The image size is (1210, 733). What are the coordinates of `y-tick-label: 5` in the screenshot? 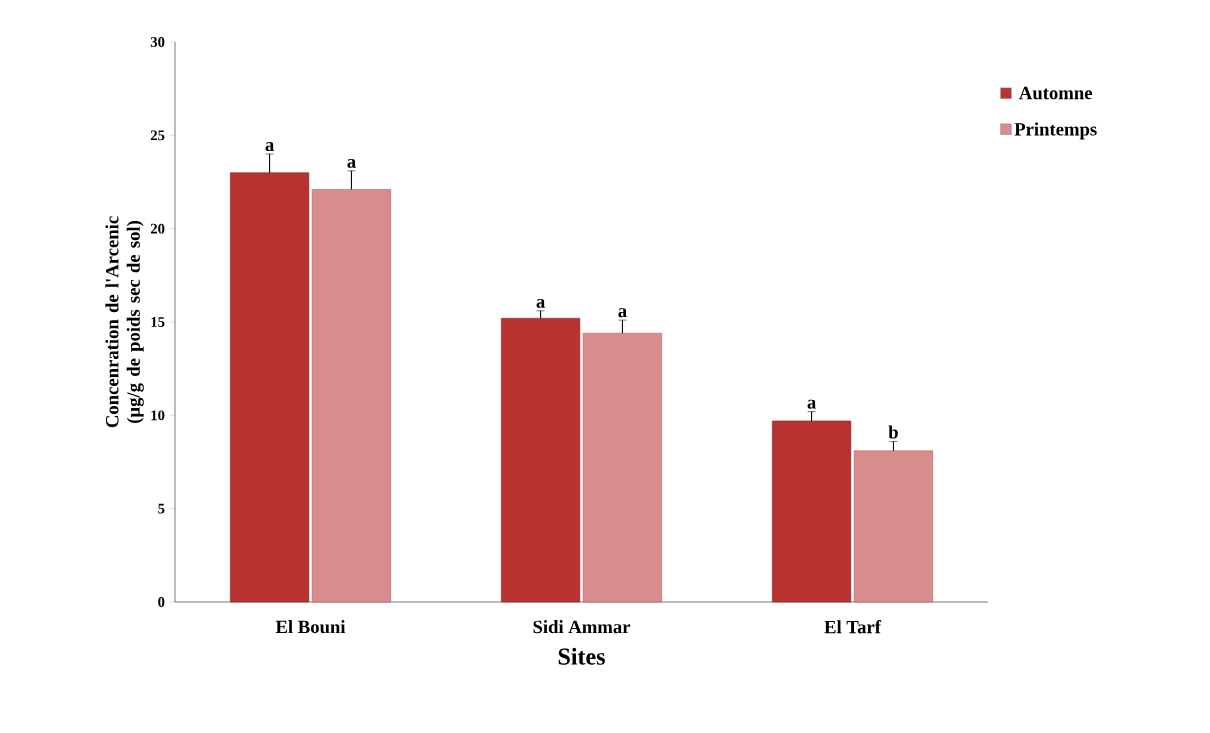 It's located at (161, 508).